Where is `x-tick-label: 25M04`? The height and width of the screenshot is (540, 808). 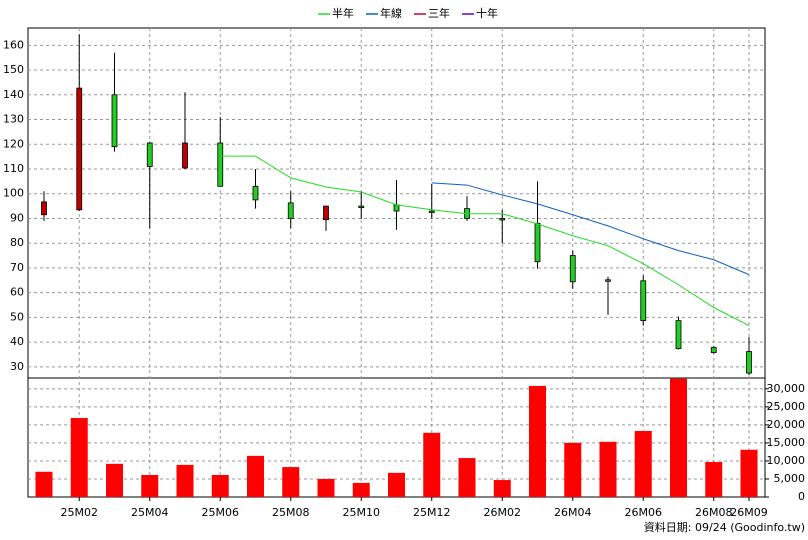 x-tick-label: 25M04 is located at coordinates (150, 512).